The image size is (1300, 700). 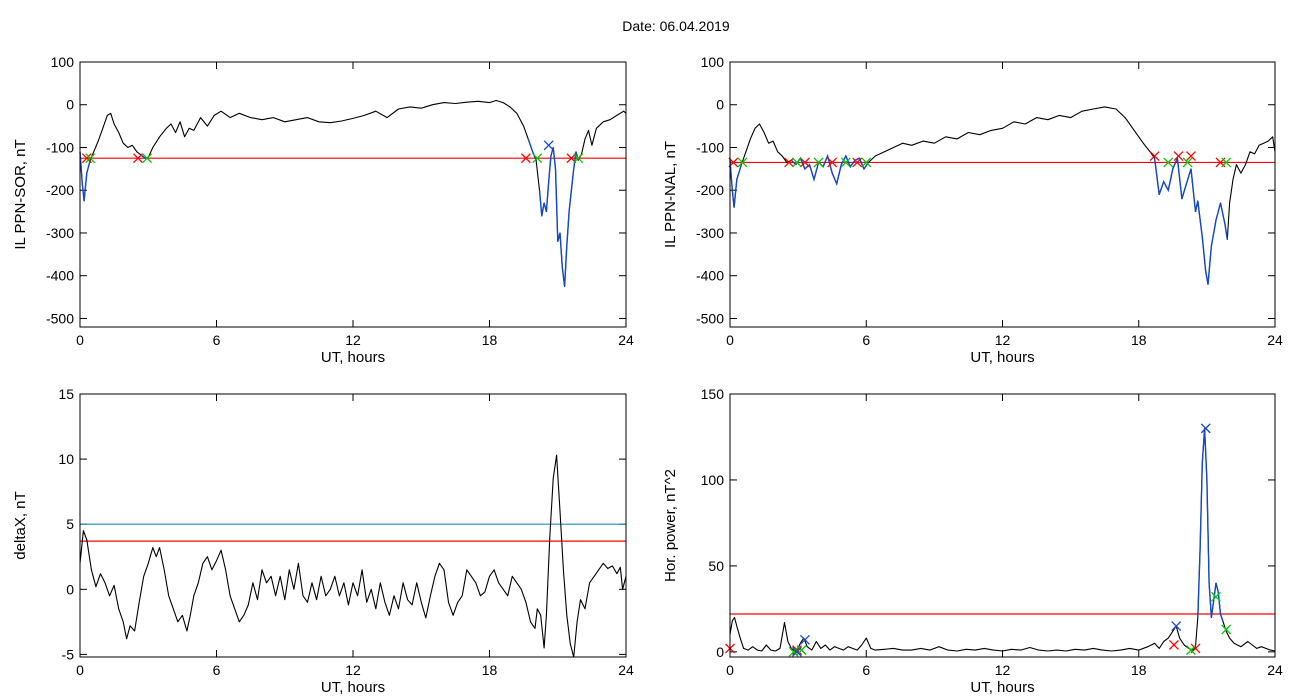 I want to click on y-axis-label: IL PPN-SOR, nT, so click(x=20, y=194).